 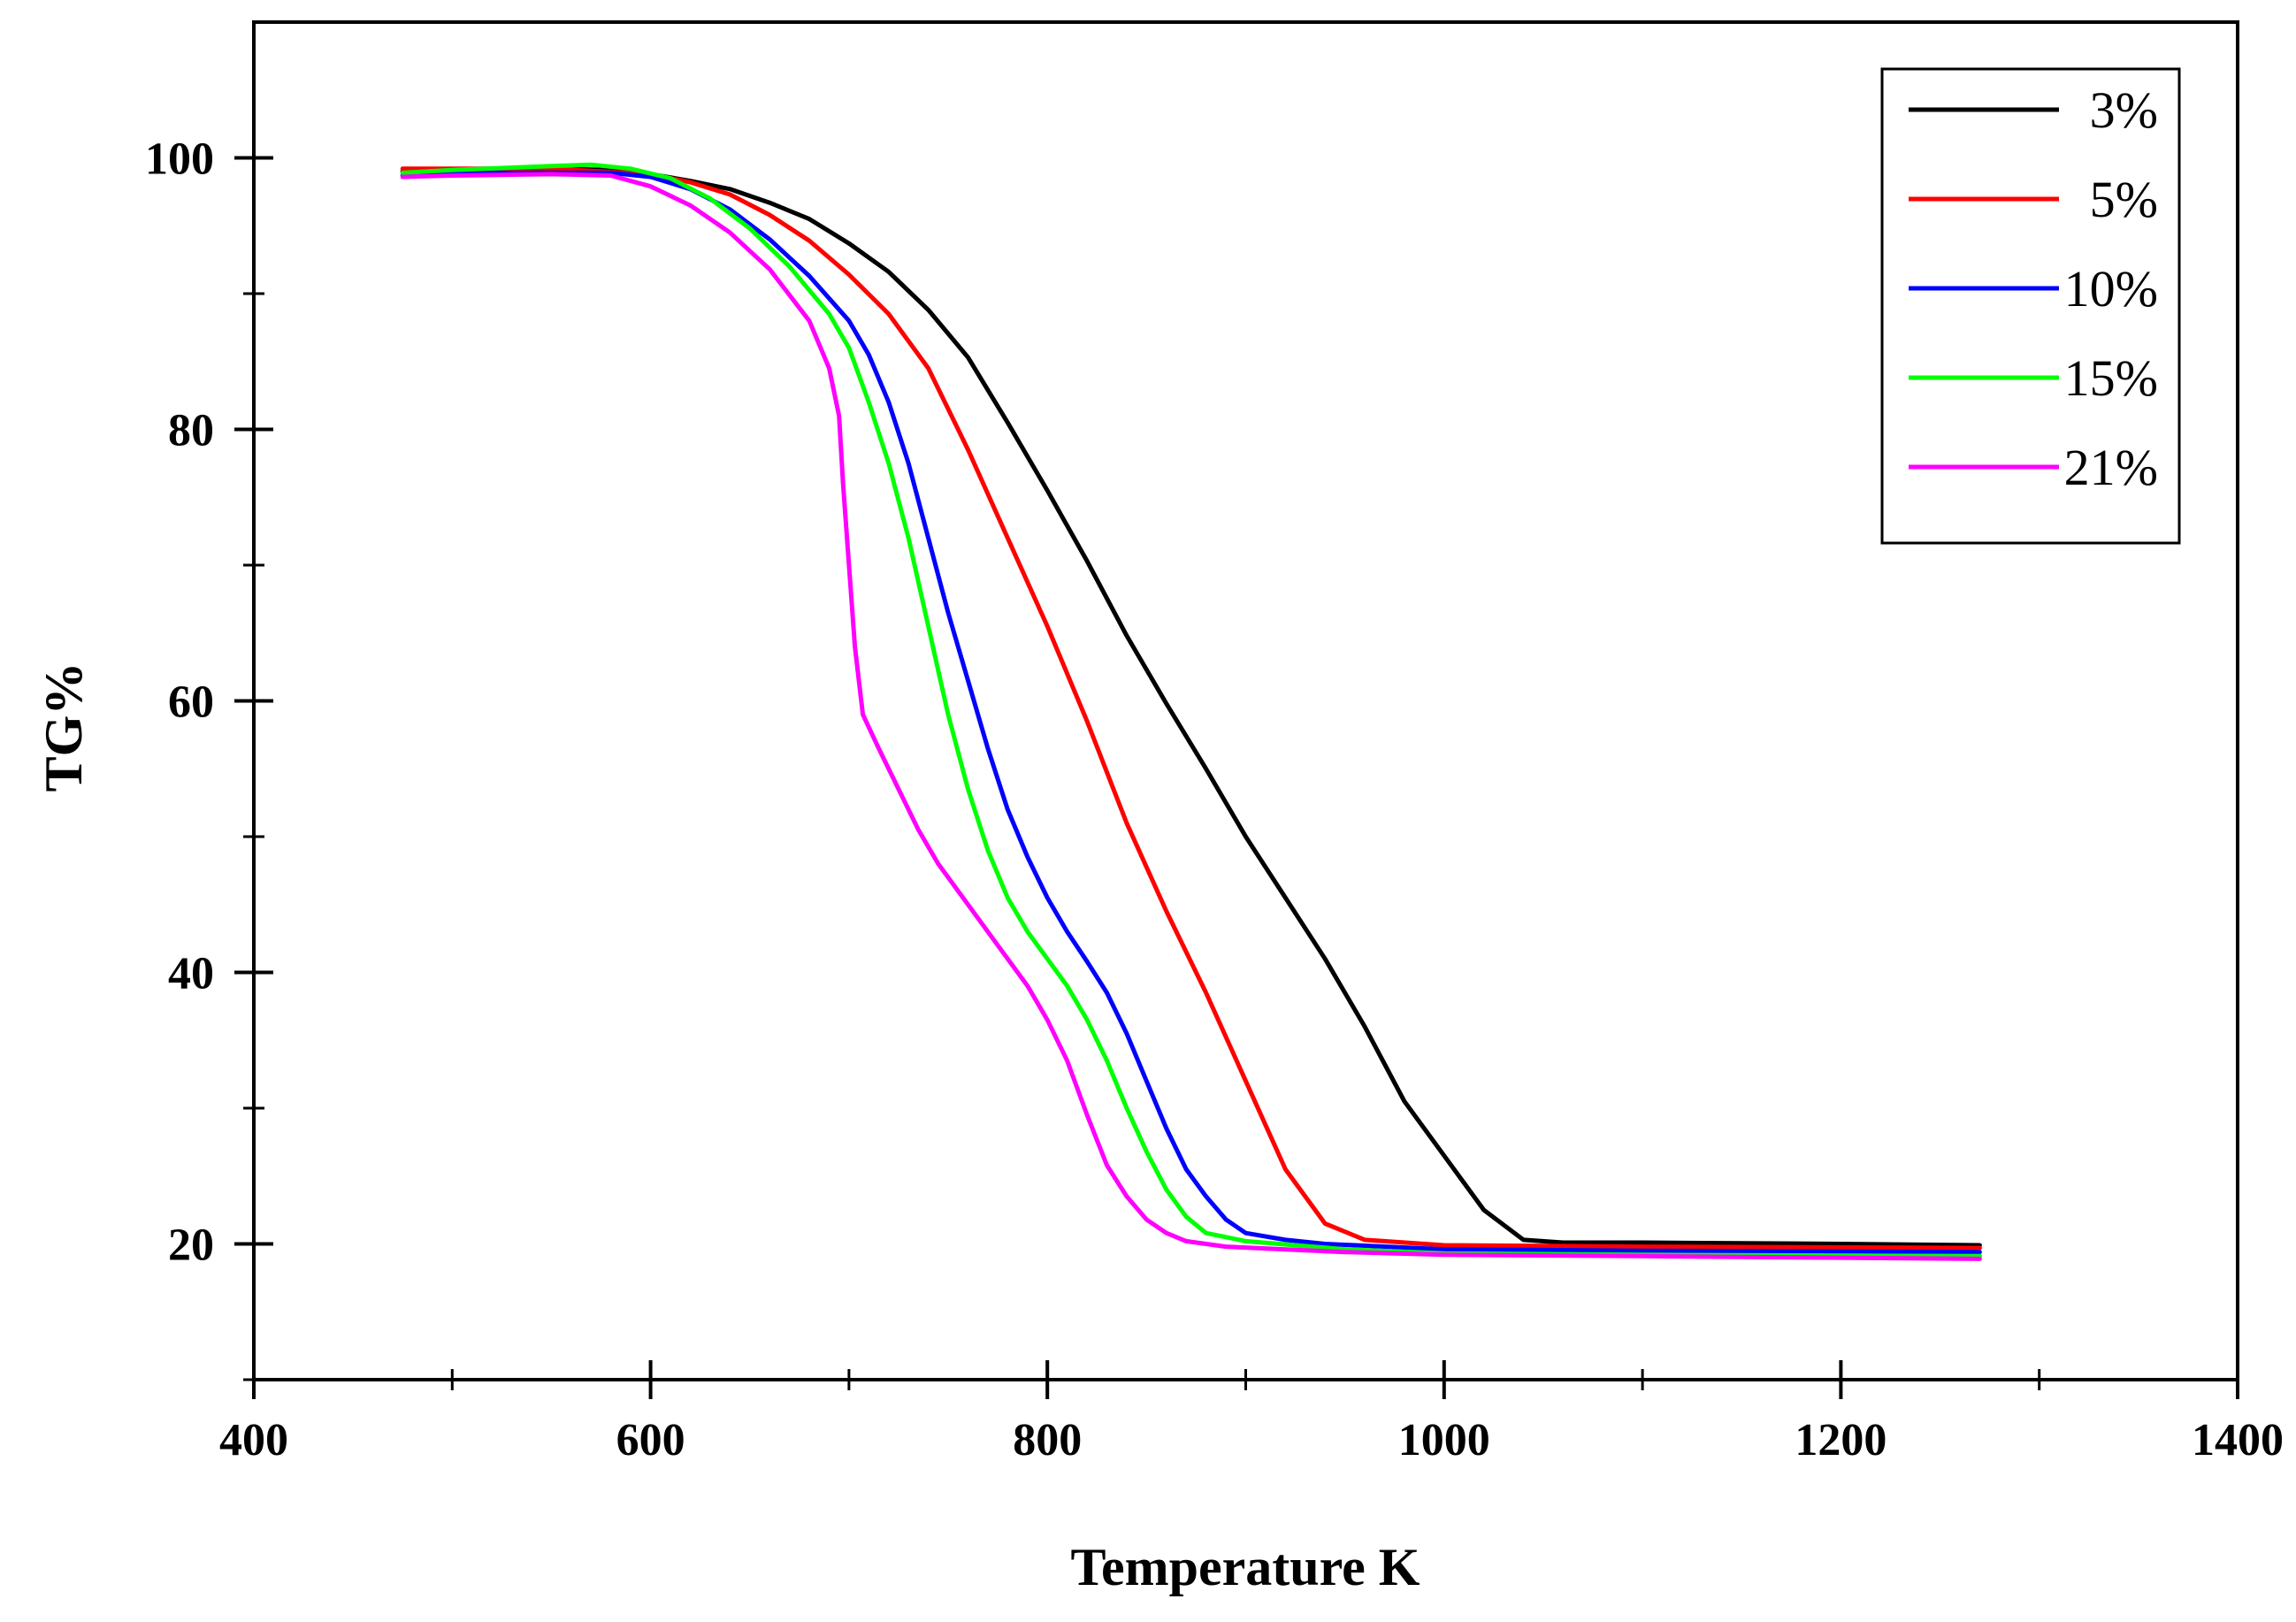 I want to click on x-tick-label: 400, so click(x=253, y=1440).